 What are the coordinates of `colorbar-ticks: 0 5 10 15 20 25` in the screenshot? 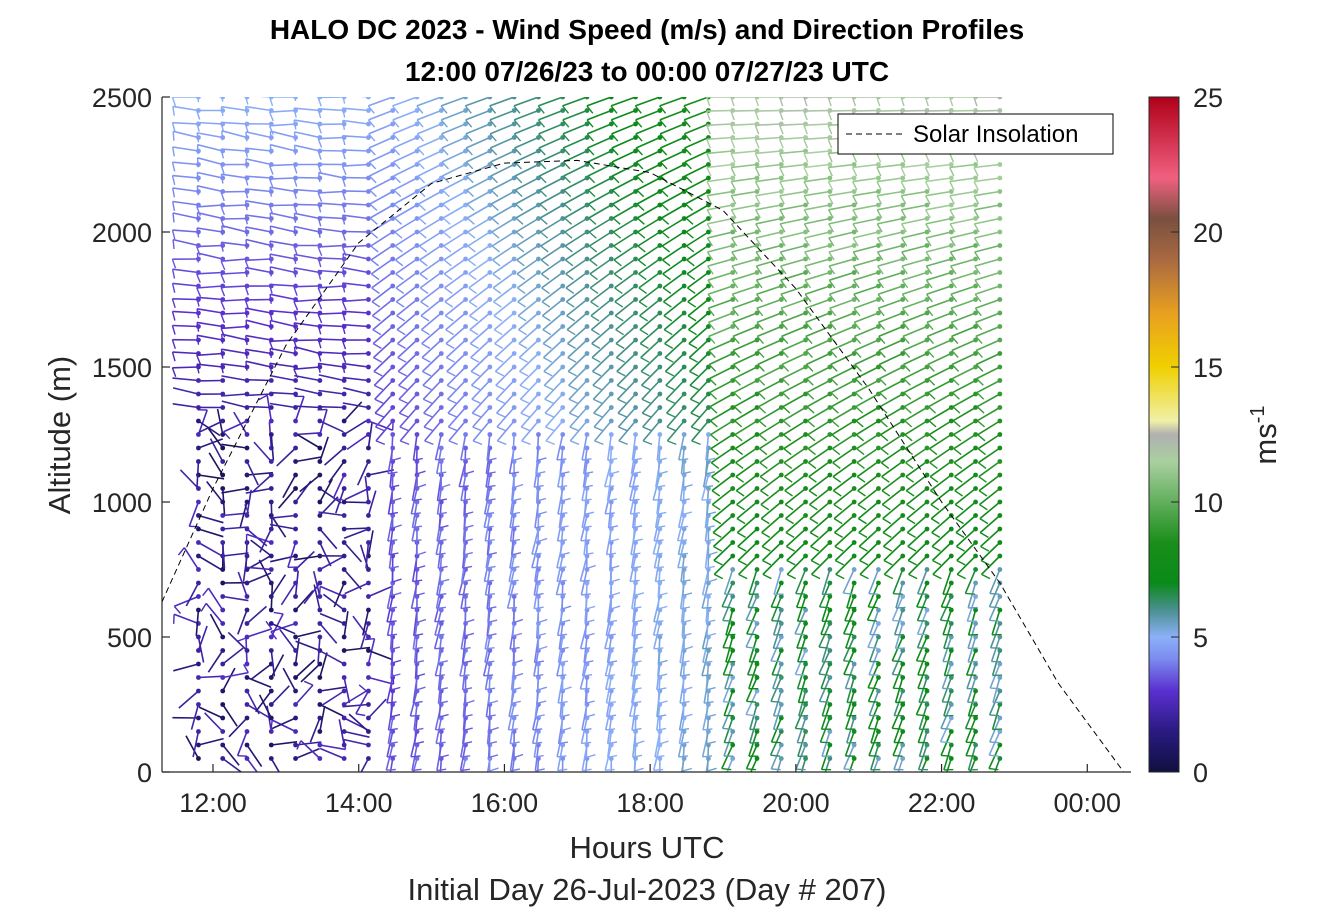 It's located at (1197, 435).